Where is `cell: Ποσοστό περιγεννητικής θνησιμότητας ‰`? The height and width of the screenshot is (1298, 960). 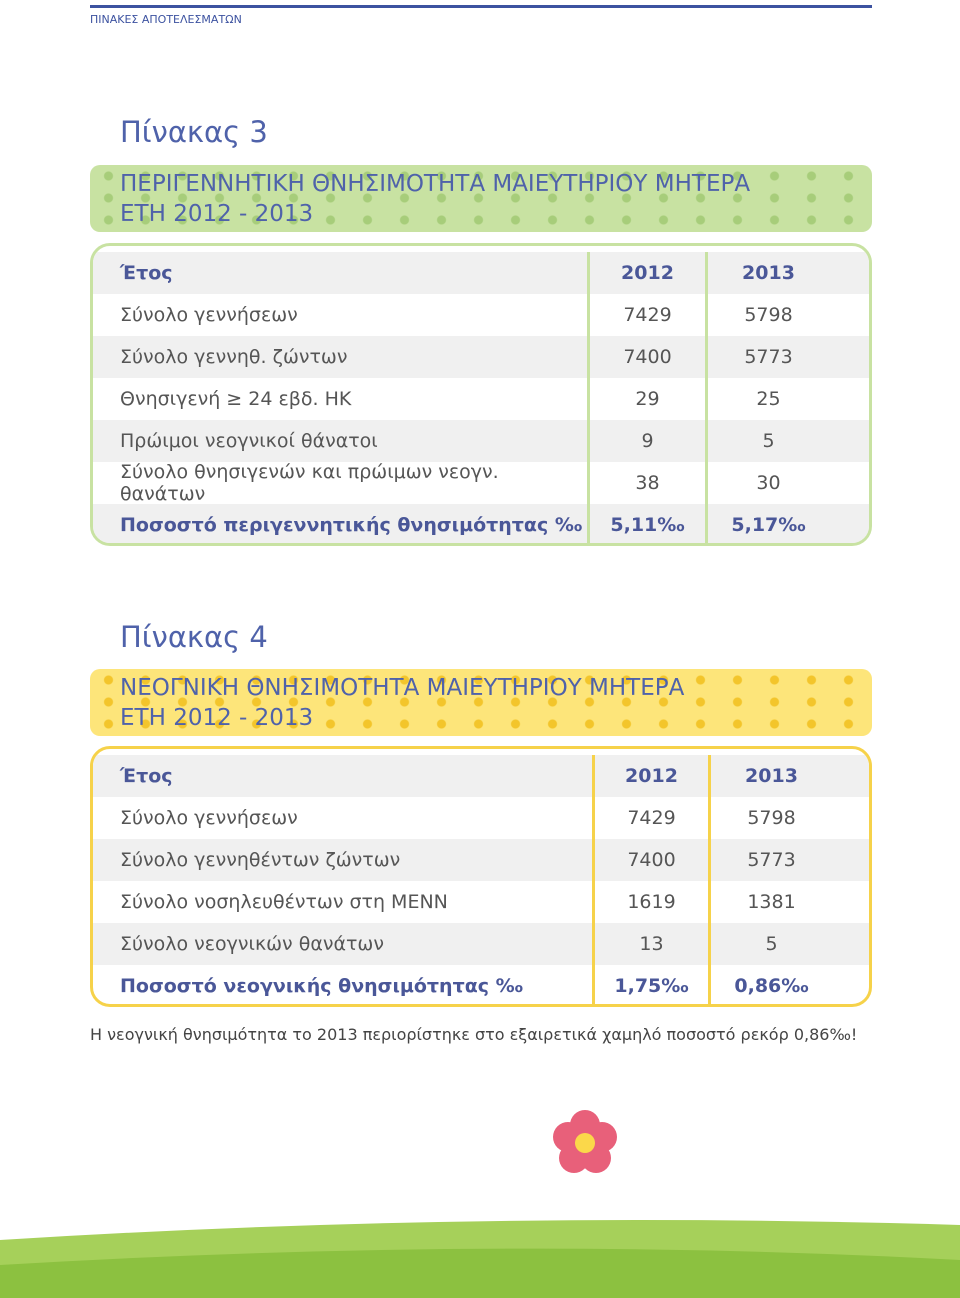 cell: Ποσοστό περιγεννητικής θνησιμότητας ‰ is located at coordinates (351, 525).